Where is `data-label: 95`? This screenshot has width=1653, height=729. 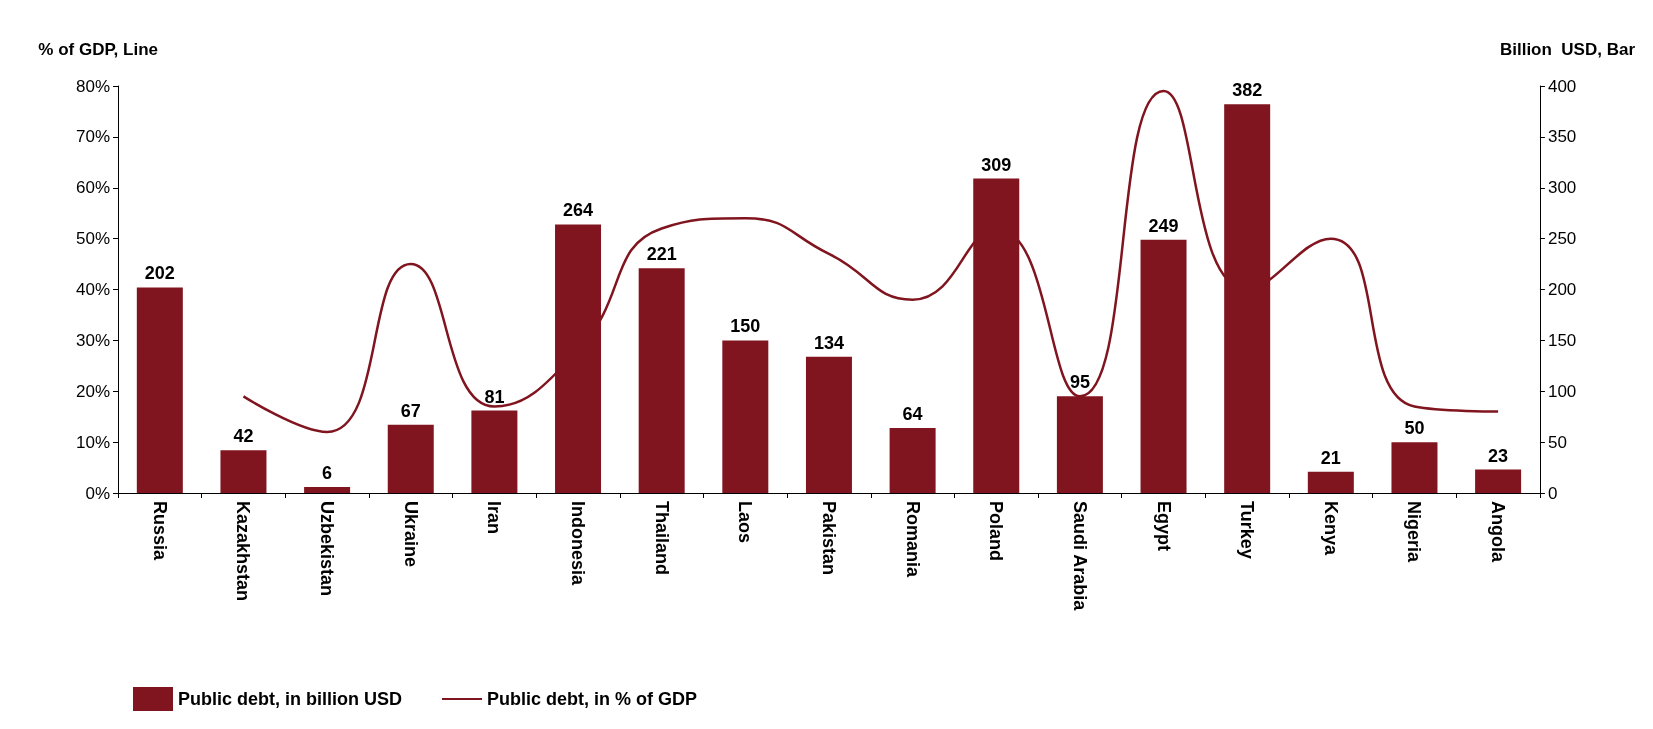 data-label: 95 is located at coordinates (1079, 382).